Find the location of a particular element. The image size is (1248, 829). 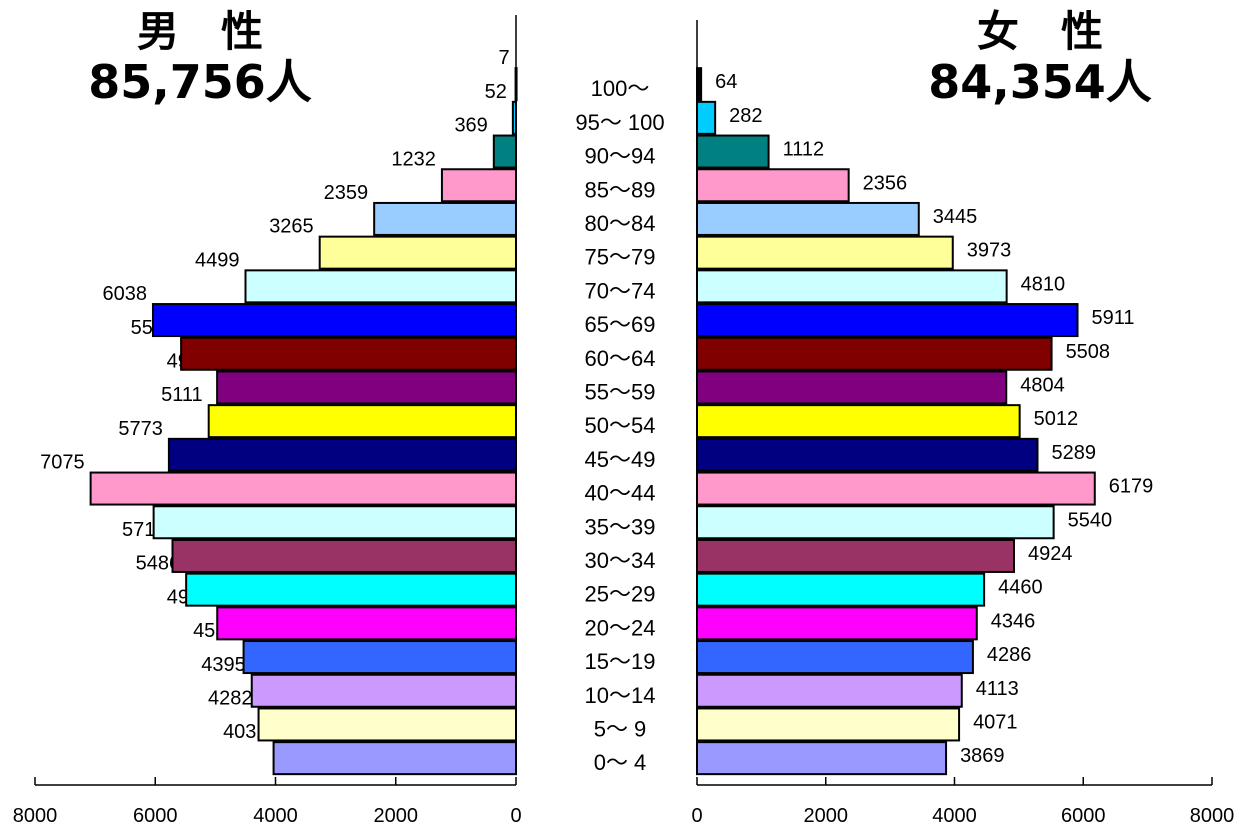

female-value-label: 3869 is located at coordinates (982, 756).